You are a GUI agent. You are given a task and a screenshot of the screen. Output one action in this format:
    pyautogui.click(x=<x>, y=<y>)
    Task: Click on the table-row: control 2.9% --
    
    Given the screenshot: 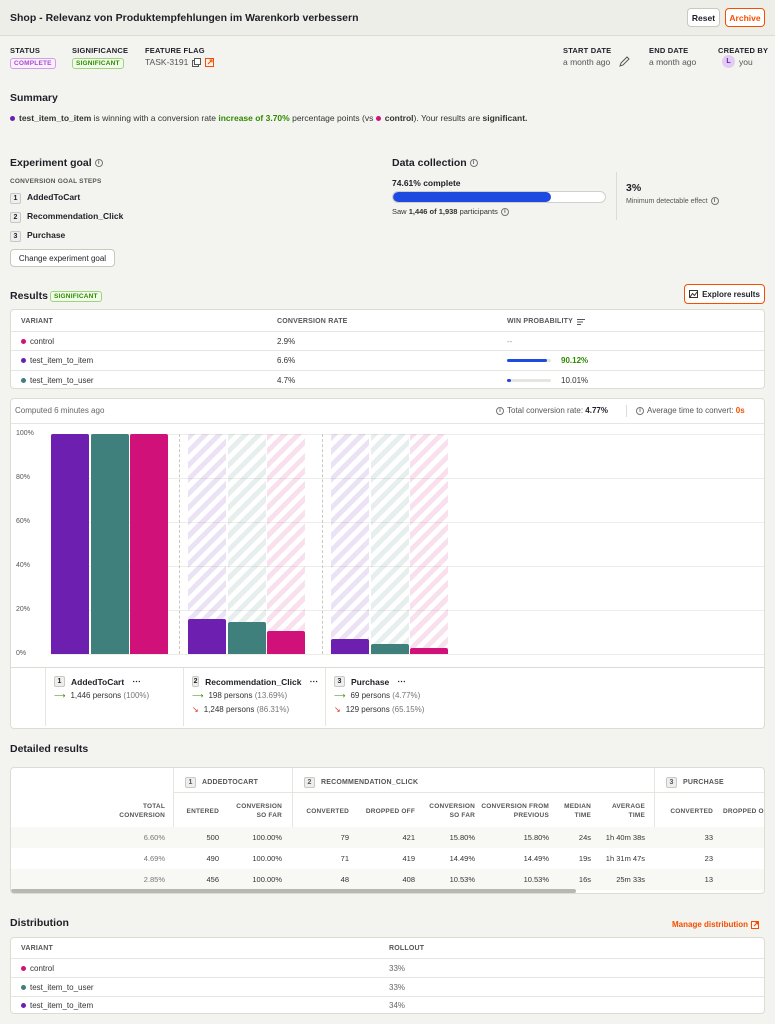 What is the action you would take?
    pyautogui.click(x=387, y=340)
    